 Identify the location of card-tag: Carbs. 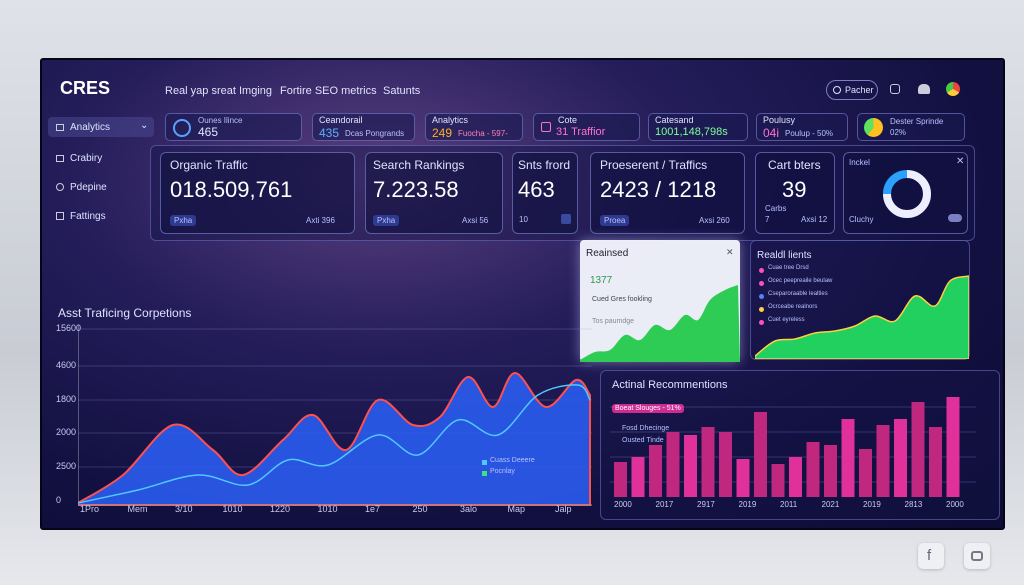
(776, 208).